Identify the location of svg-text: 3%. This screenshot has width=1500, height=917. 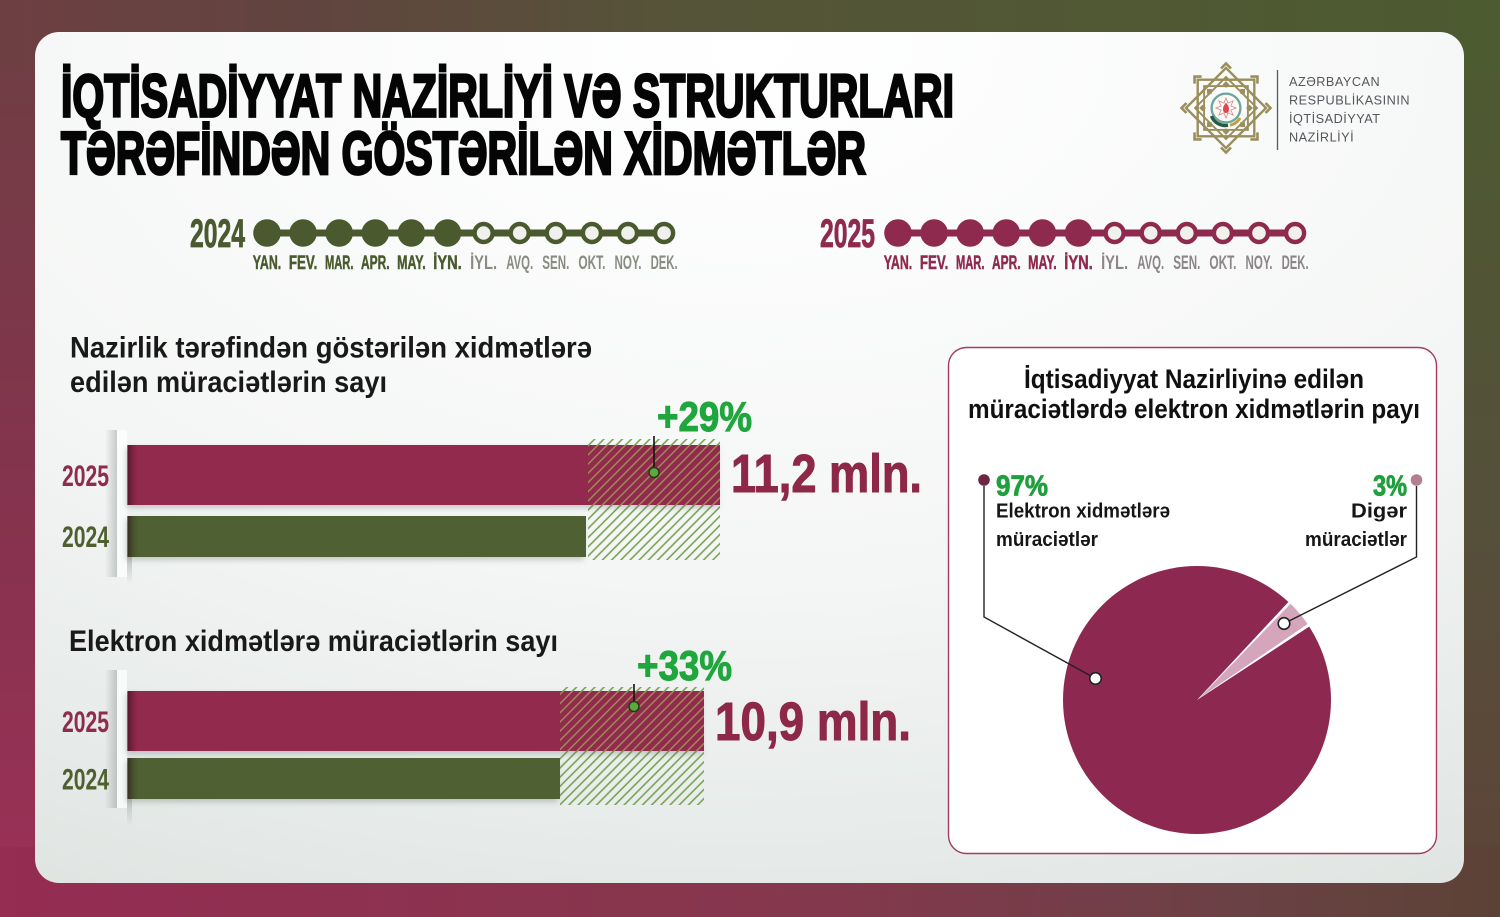
(1390, 487).